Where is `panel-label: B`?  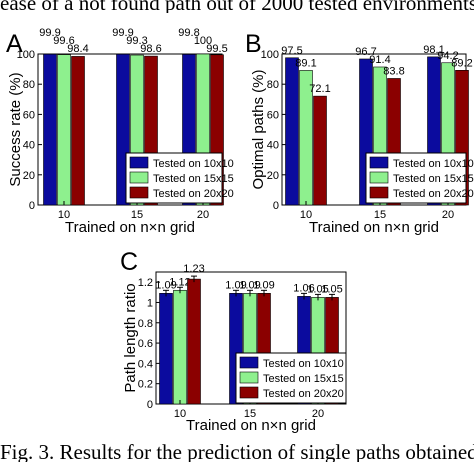 panel-label: B is located at coordinates (253, 44).